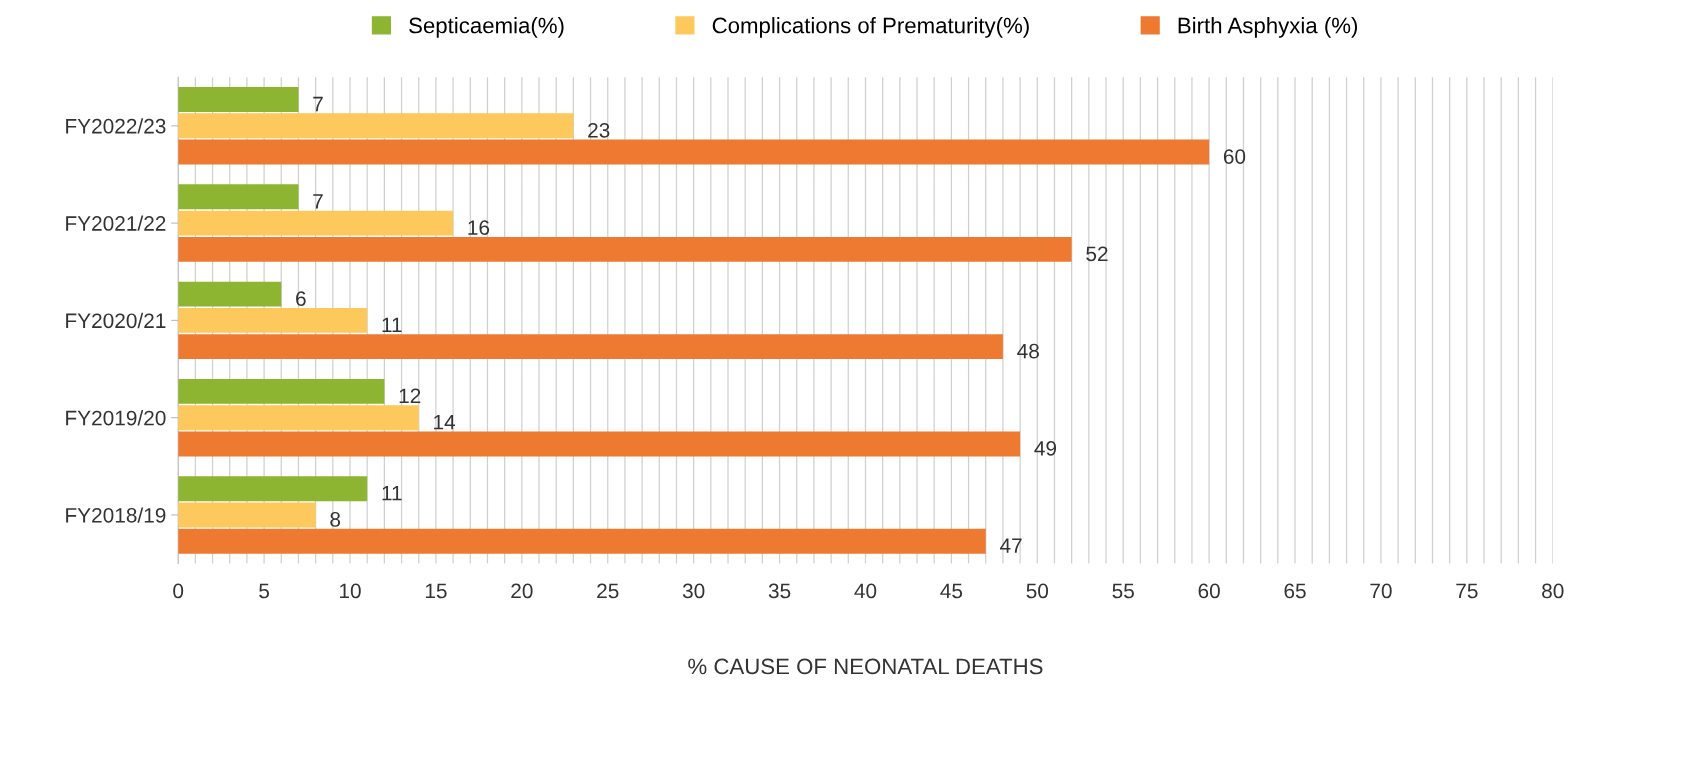 This screenshot has width=1697, height=772. What do you see at coordinates (599, 130) in the screenshot?
I see `data-label: 23` at bounding box center [599, 130].